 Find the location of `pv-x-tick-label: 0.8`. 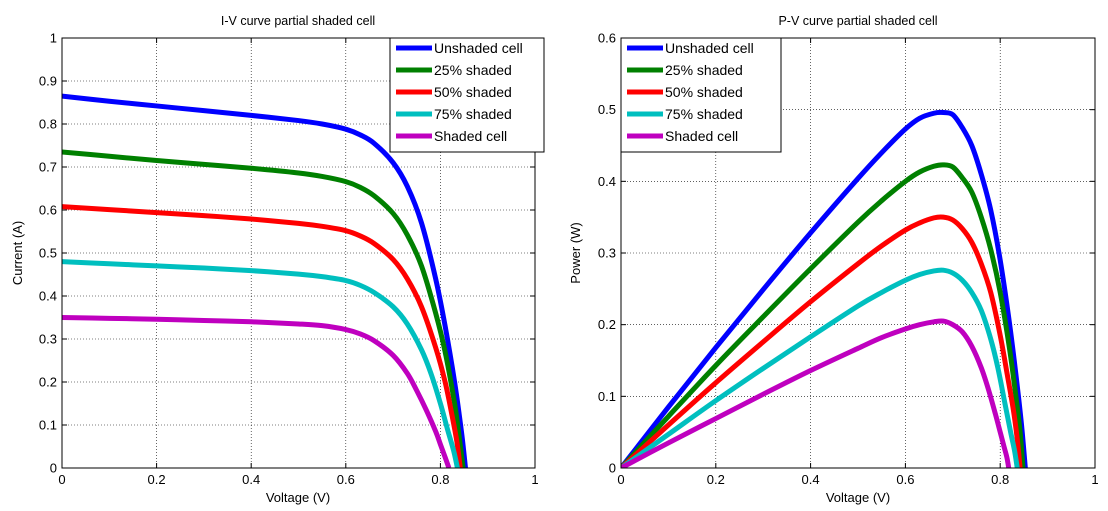

pv-x-tick-label: 0.8 is located at coordinates (1000, 479).